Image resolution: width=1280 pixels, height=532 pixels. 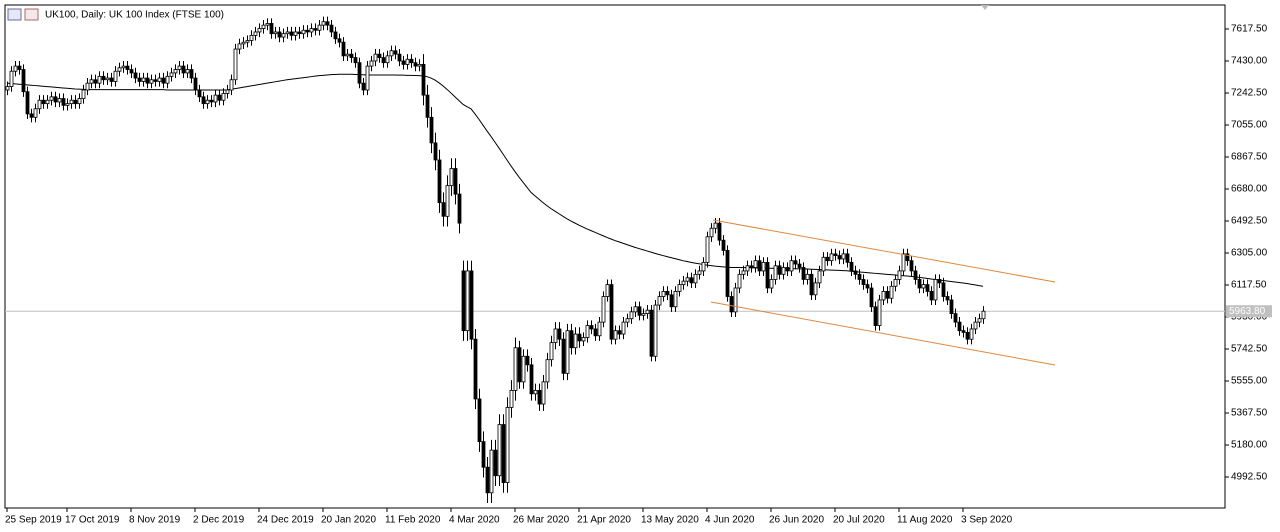 What do you see at coordinates (134, 15) in the screenshot?
I see `chart-title: UK100, Daily: UK 100 Index (FTSE 100)` at bounding box center [134, 15].